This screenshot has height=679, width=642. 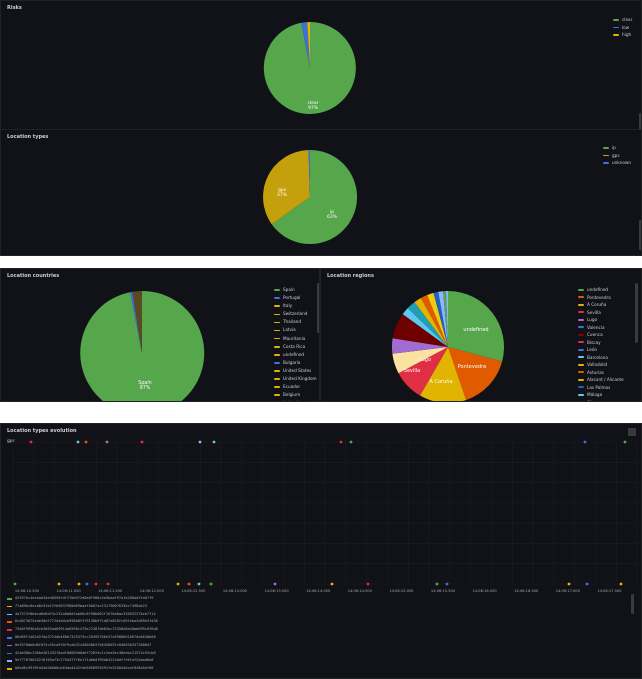 What do you see at coordinates (295, 306) in the screenshot?
I see `legend-item: Italy` at bounding box center [295, 306].